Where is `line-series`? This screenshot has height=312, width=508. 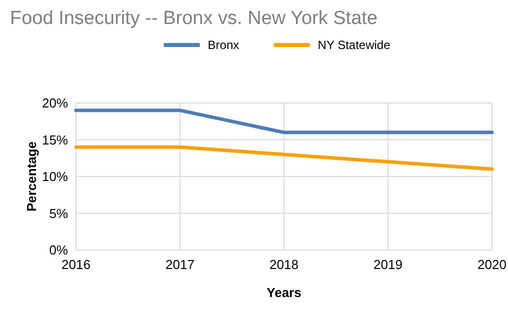
line-series is located at coordinates (284, 158).